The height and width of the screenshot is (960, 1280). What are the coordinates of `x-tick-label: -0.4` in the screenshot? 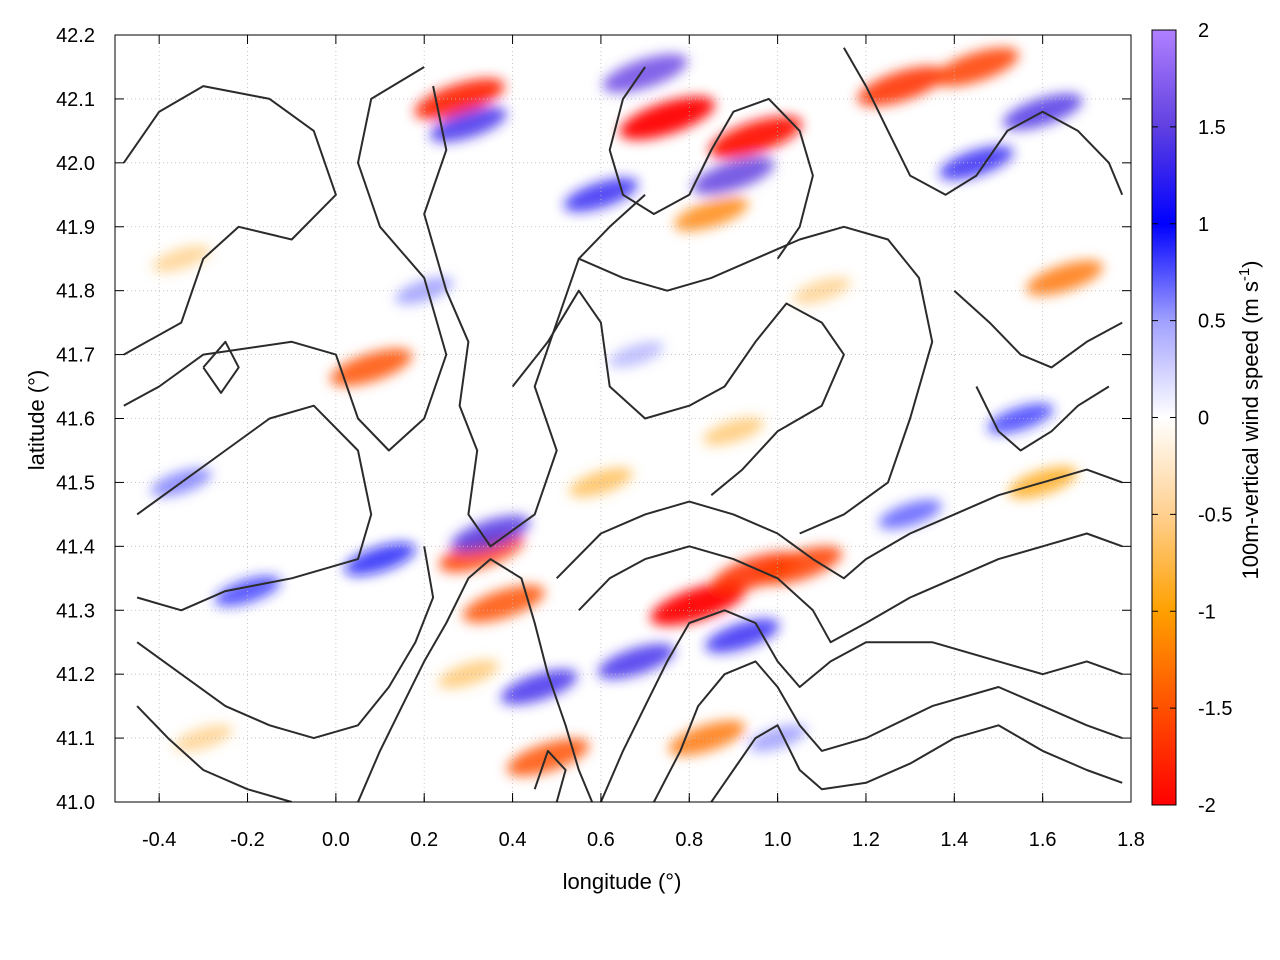 It's located at (159, 840).